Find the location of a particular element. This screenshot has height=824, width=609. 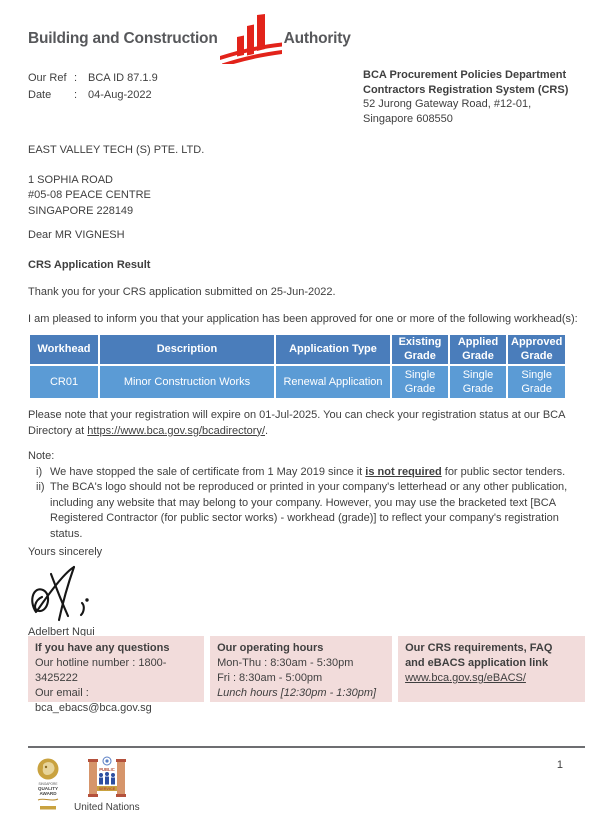

footer-divider is located at coordinates (306, 747).